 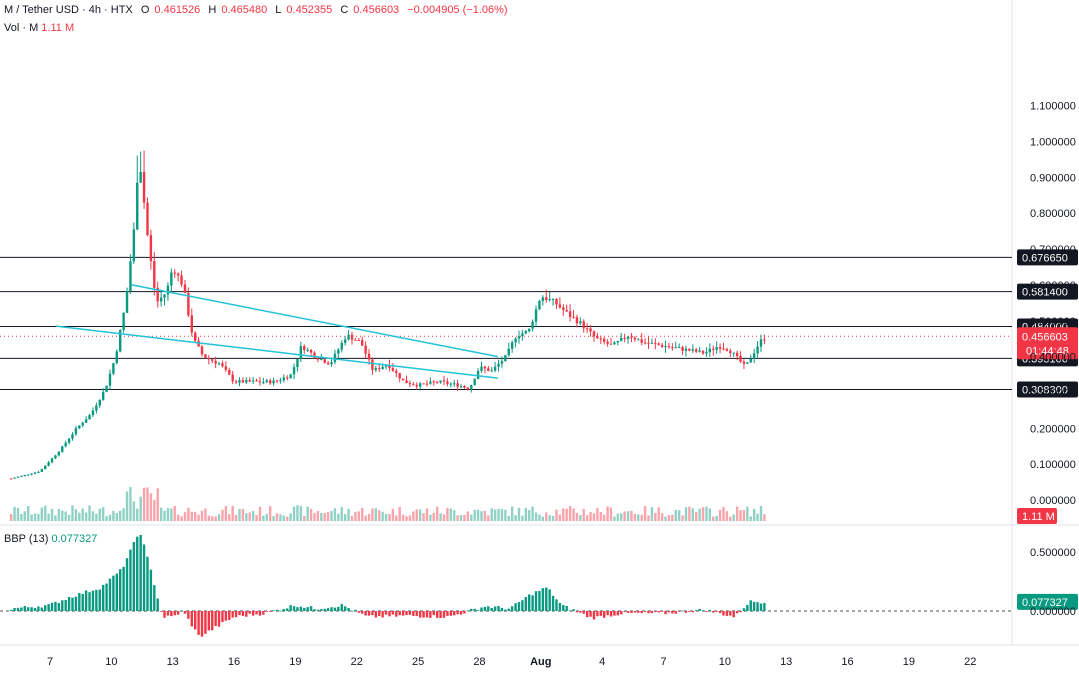 What do you see at coordinates (1045, 603) in the screenshot?
I see `bbp-tag-label: 0.077327` at bounding box center [1045, 603].